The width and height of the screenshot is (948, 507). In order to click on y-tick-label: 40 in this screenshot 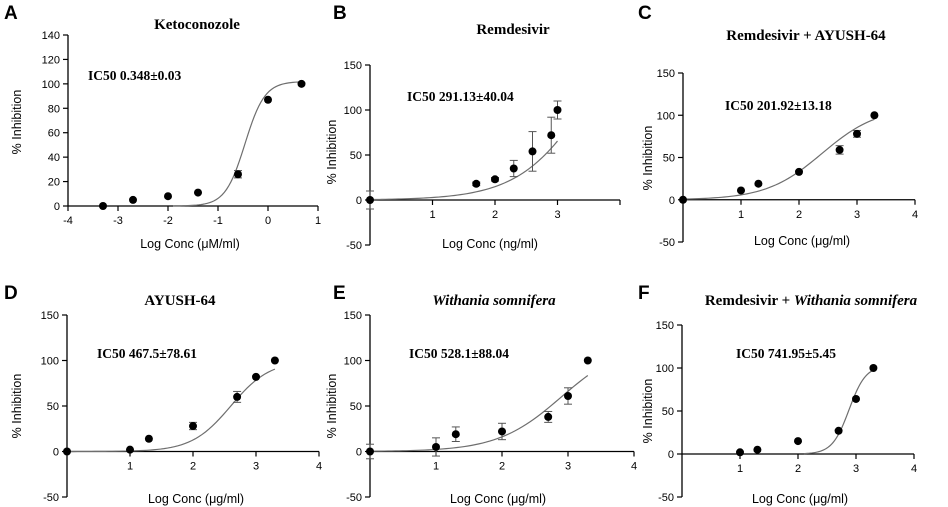, I will do `click(54, 158)`.